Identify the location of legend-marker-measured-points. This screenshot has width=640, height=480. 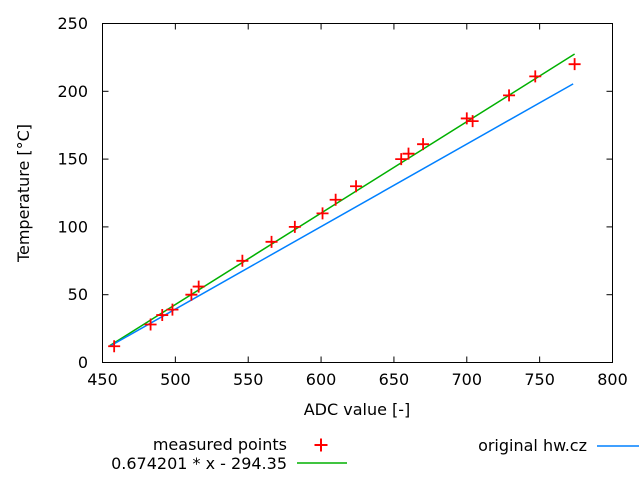
(321, 445).